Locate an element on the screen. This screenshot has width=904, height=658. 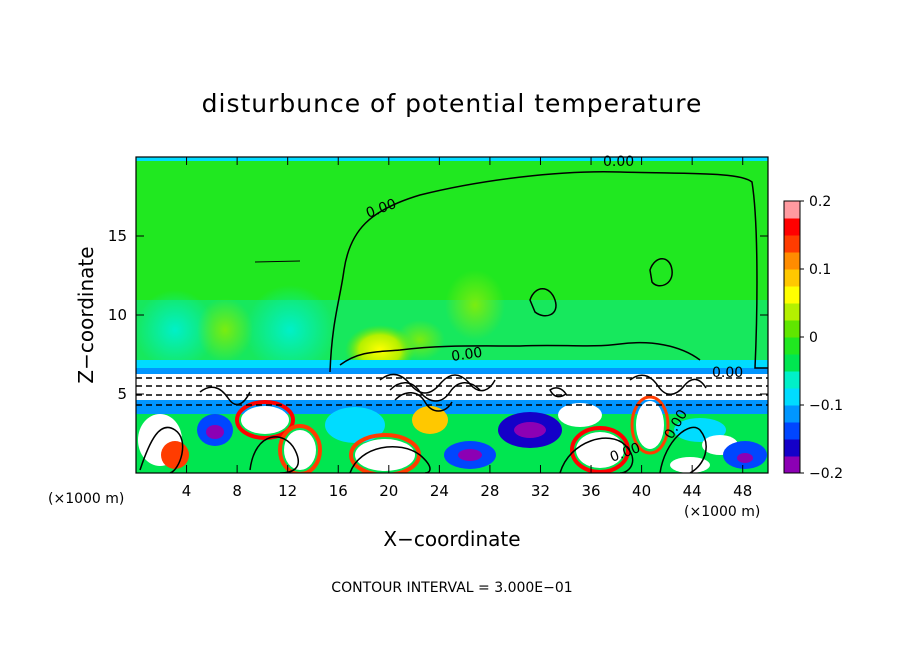
colorbar-tick-label: 0.2 is located at coordinates (820, 202).